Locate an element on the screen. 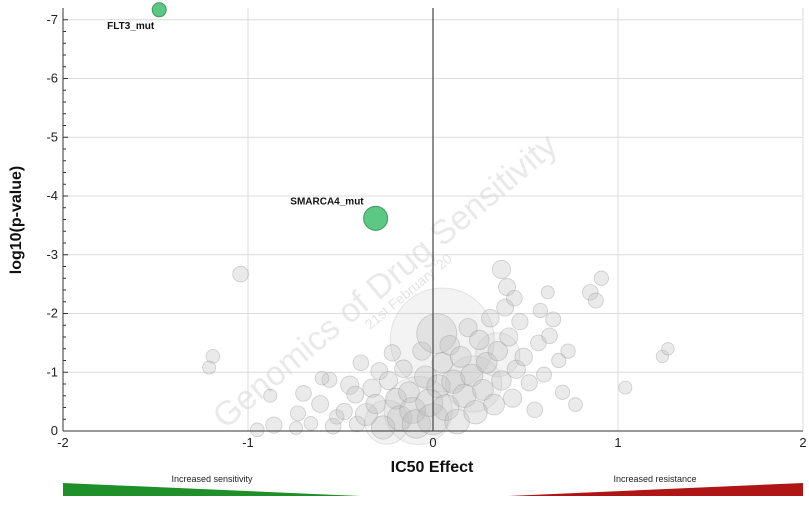 The width and height of the screenshot is (809, 505). y-tick-label: -4 is located at coordinates (52, 195).